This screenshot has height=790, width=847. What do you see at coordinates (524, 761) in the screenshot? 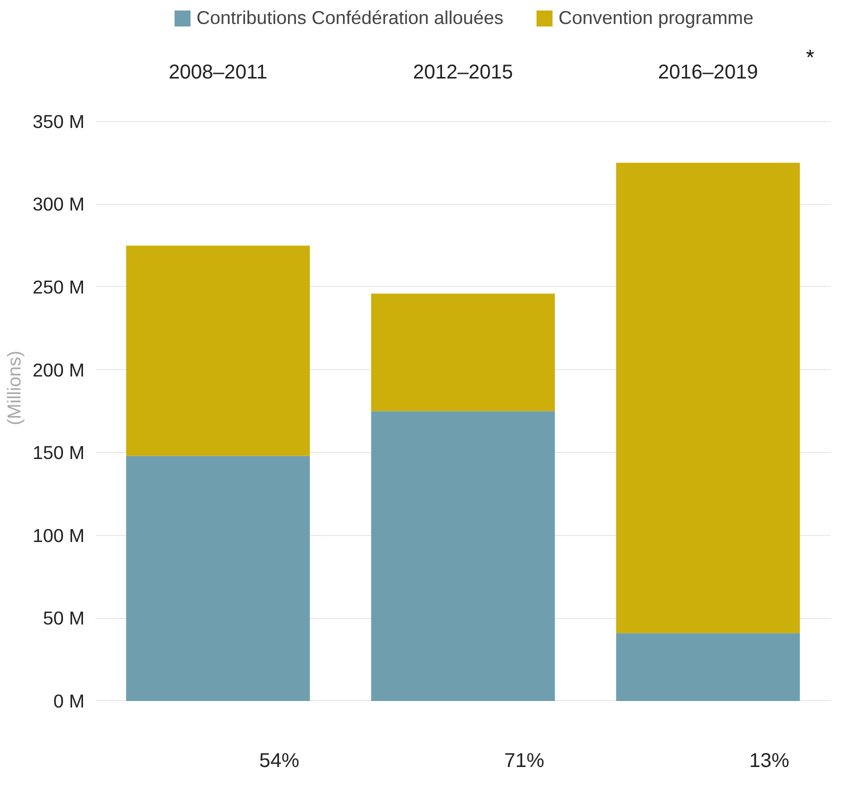
I see `text: 71%` at bounding box center [524, 761].